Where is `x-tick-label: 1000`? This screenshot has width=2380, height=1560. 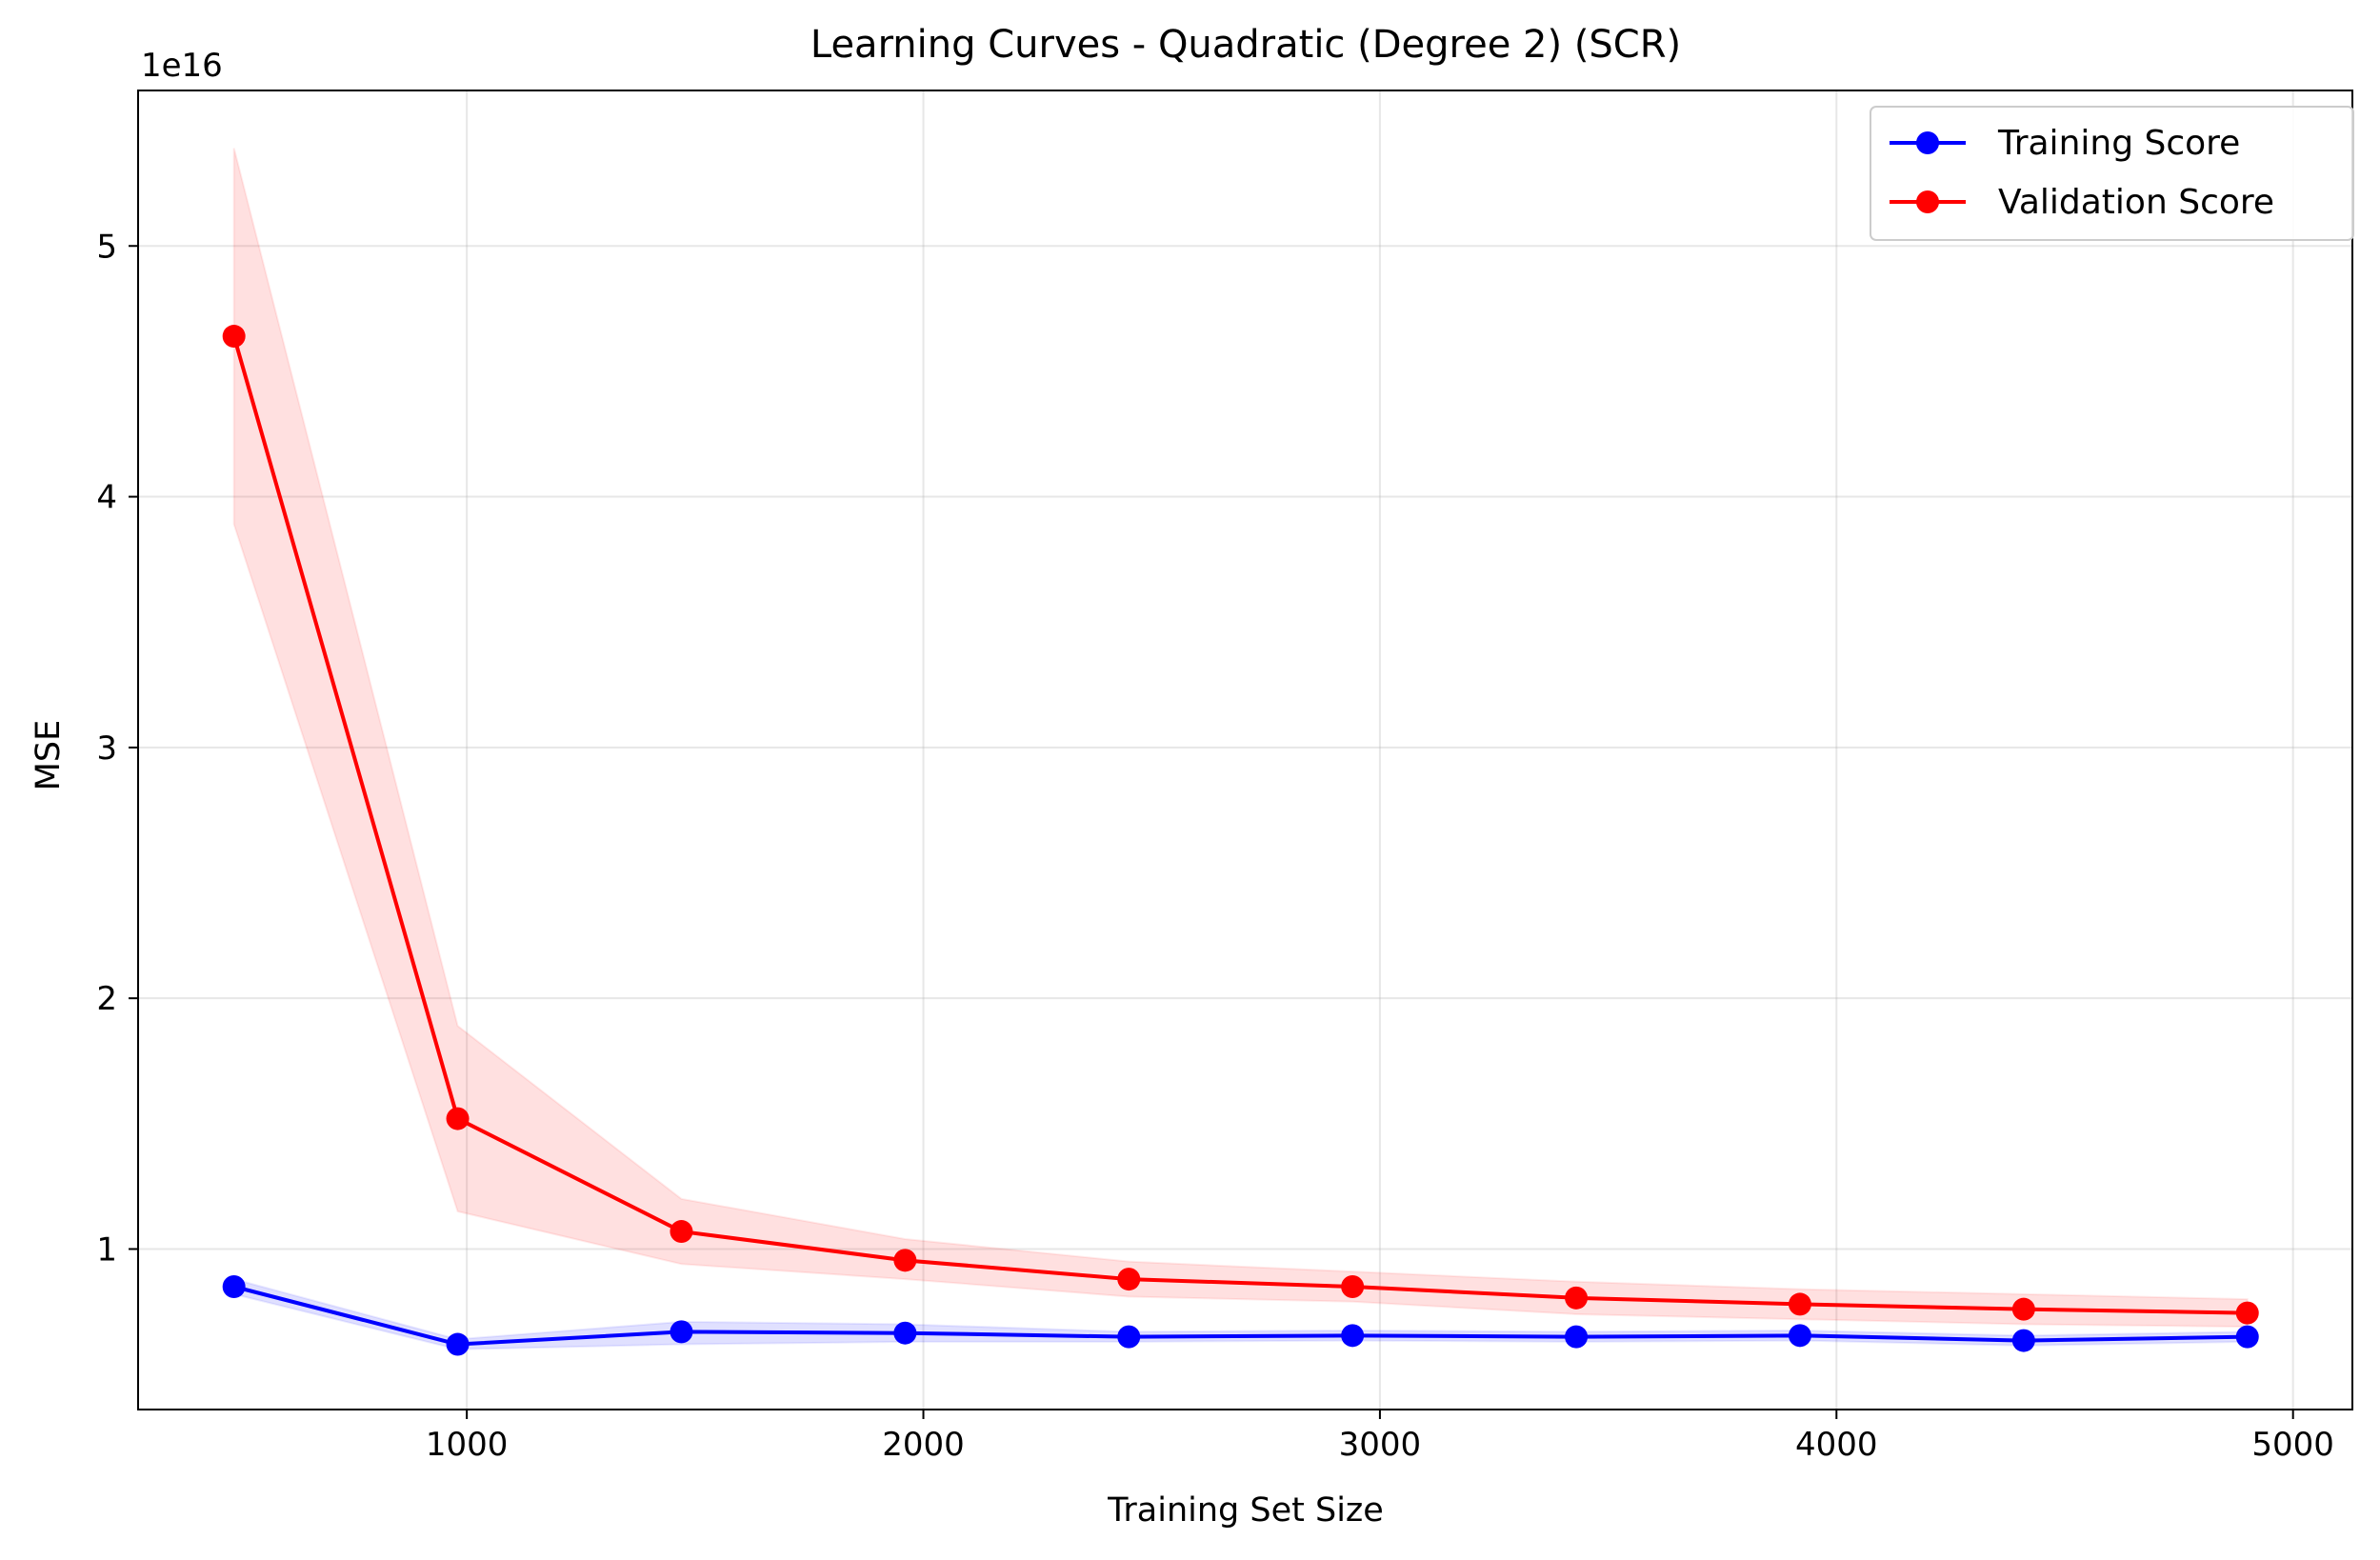 x-tick-label: 1000 is located at coordinates (467, 1445).